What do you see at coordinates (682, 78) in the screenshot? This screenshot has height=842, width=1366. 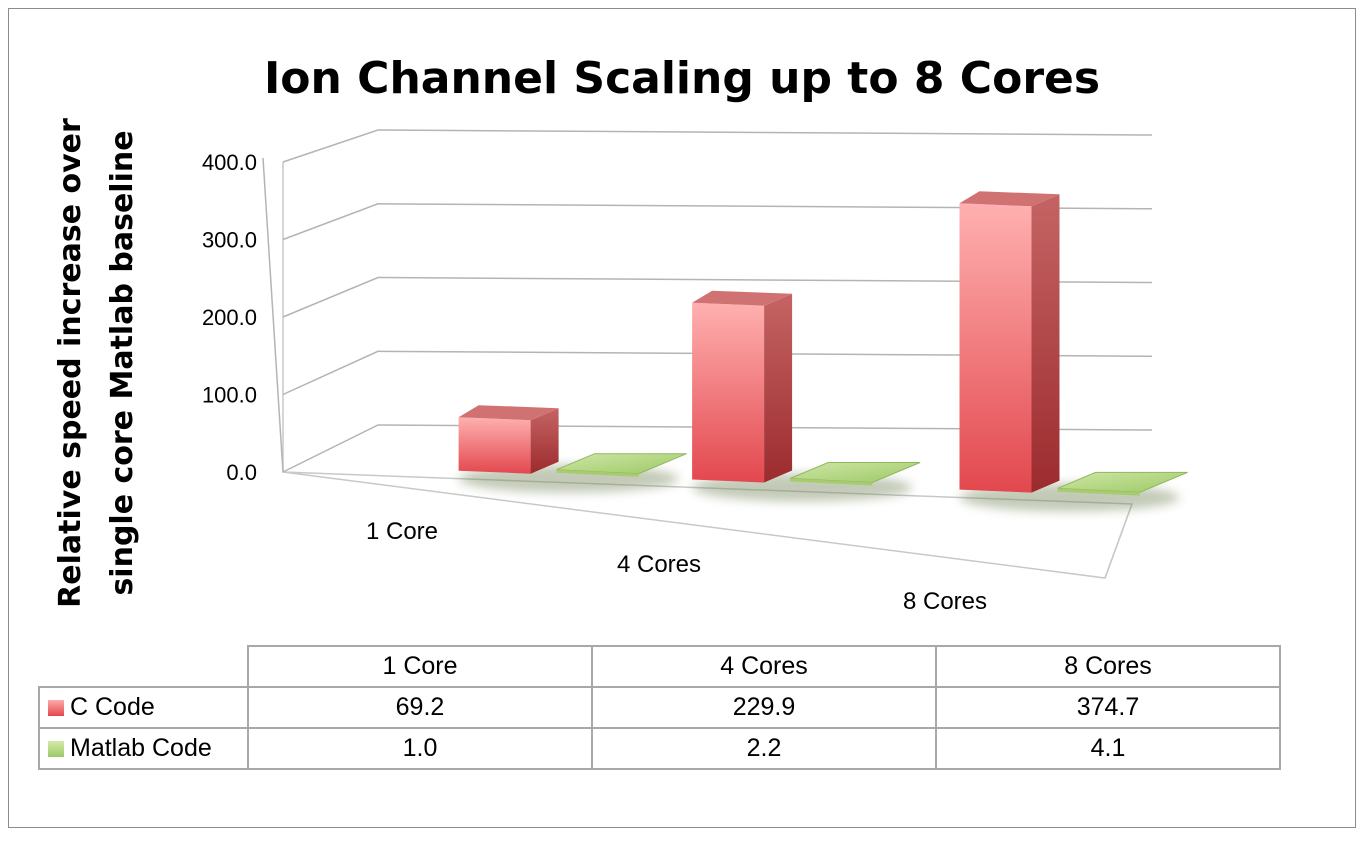 I see `chart-title: Ion Channel Scaling up to 8 Cores` at bounding box center [682, 78].